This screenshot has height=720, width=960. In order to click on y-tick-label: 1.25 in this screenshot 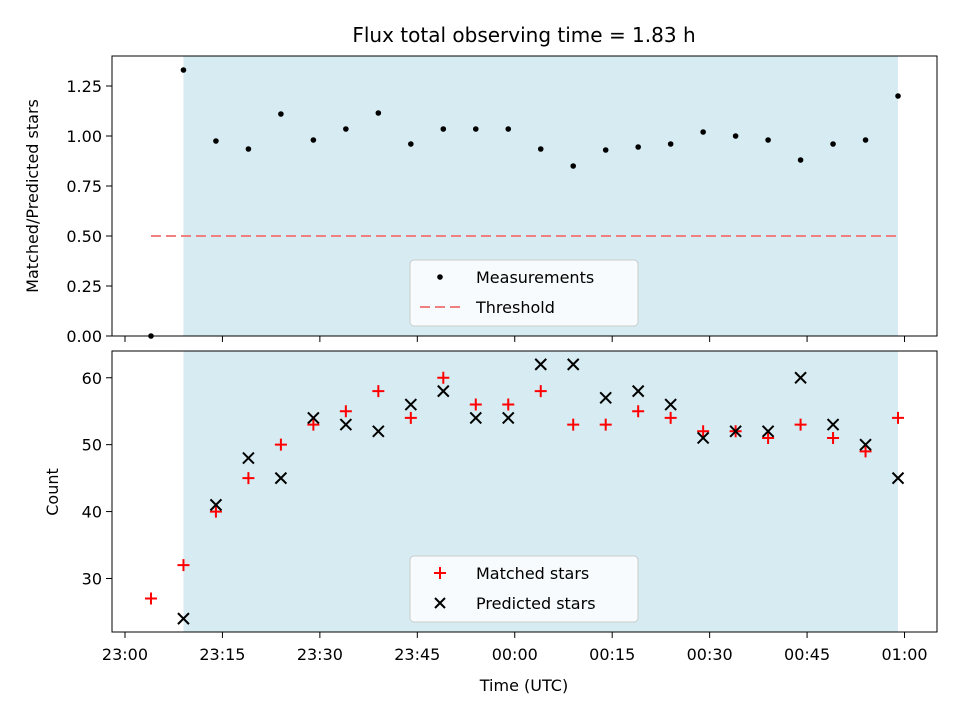, I will do `click(84, 86)`.